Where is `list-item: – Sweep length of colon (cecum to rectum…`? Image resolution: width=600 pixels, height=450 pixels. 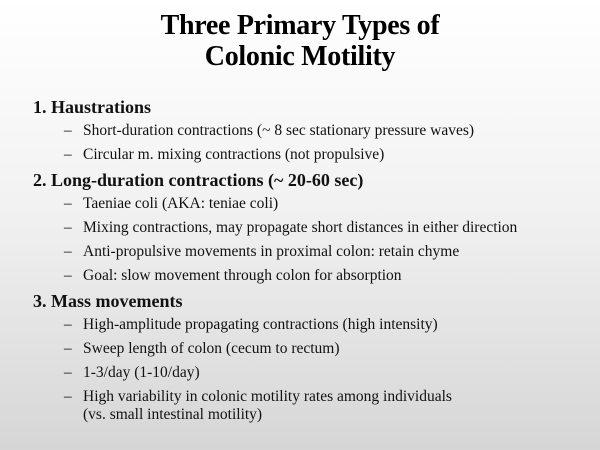 list-item: – Sweep length of colon (cecum to rectum… is located at coordinates (313, 349).